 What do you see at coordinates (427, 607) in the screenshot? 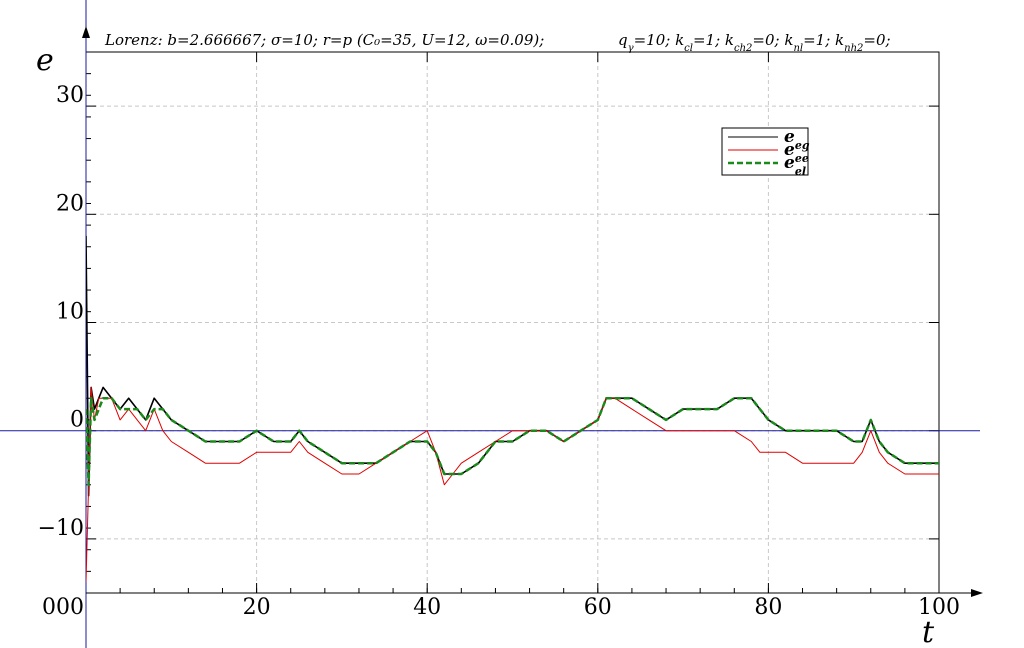
I see `x-tick-label: 40` at bounding box center [427, 607].